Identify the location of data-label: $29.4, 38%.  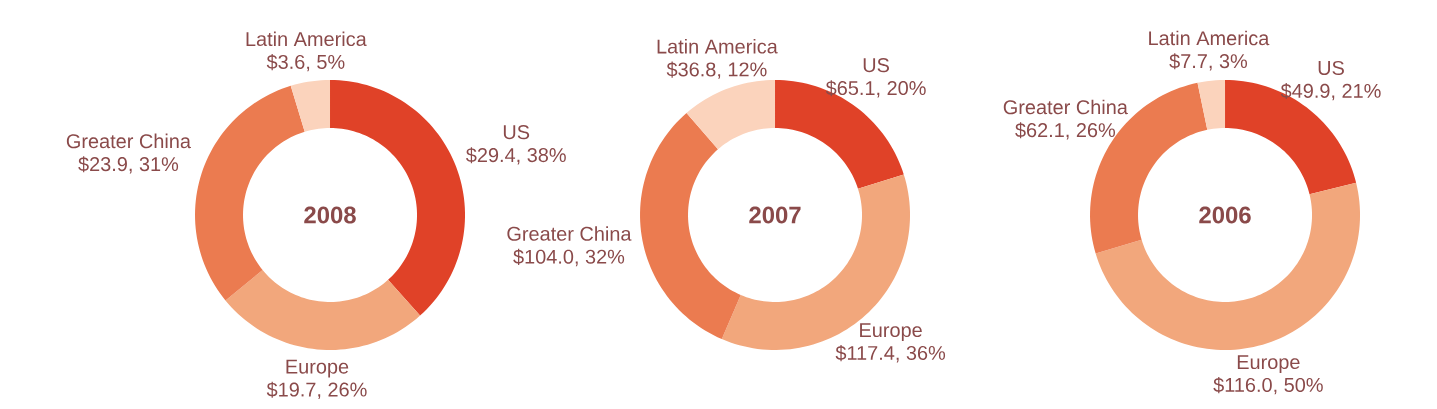
(516, 156).